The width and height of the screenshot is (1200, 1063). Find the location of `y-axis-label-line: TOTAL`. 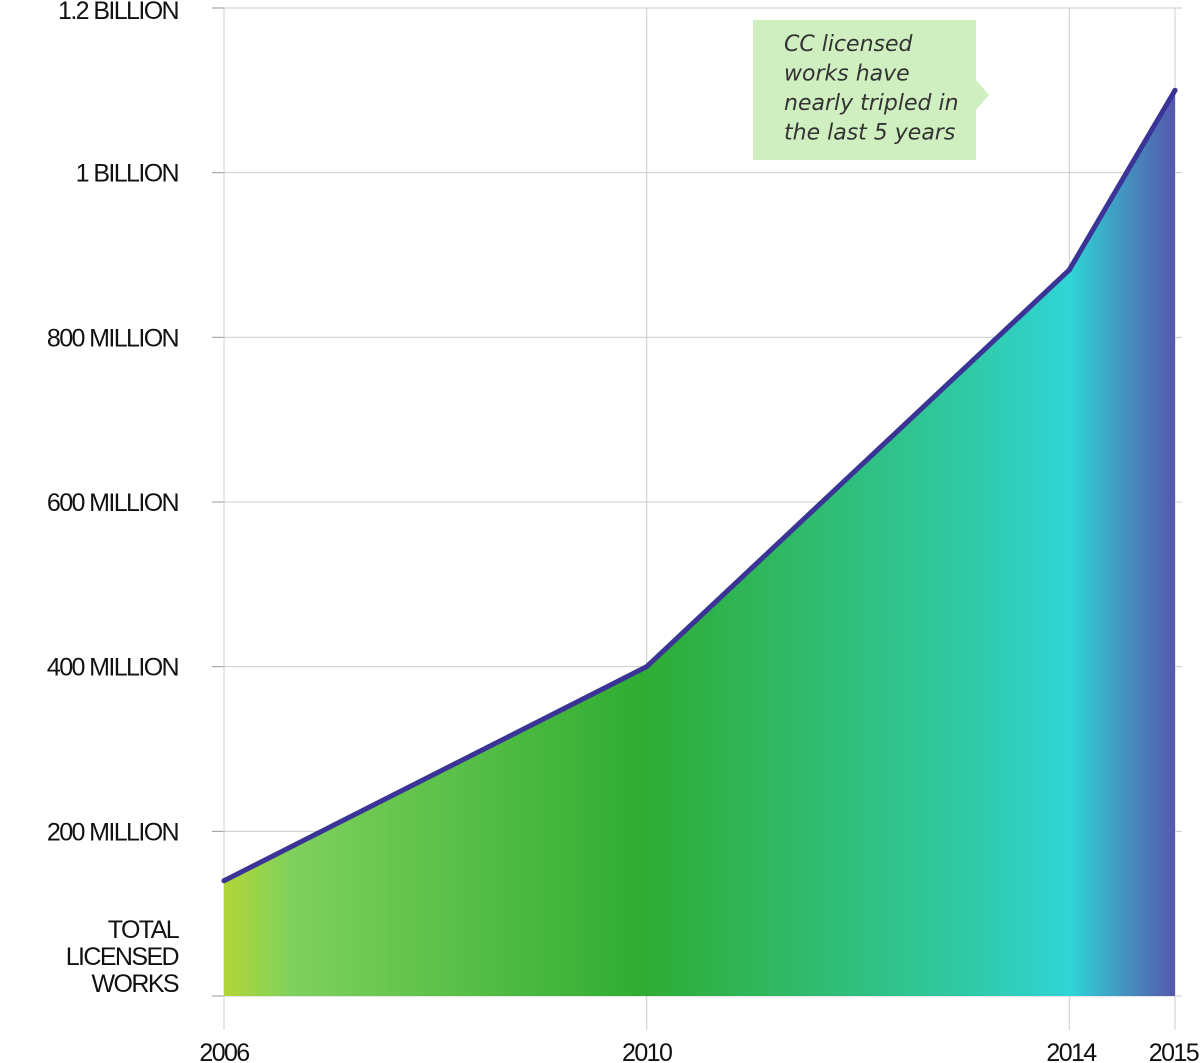

y-axis-label-line: TOTAL is located at coordinates (144, 930).